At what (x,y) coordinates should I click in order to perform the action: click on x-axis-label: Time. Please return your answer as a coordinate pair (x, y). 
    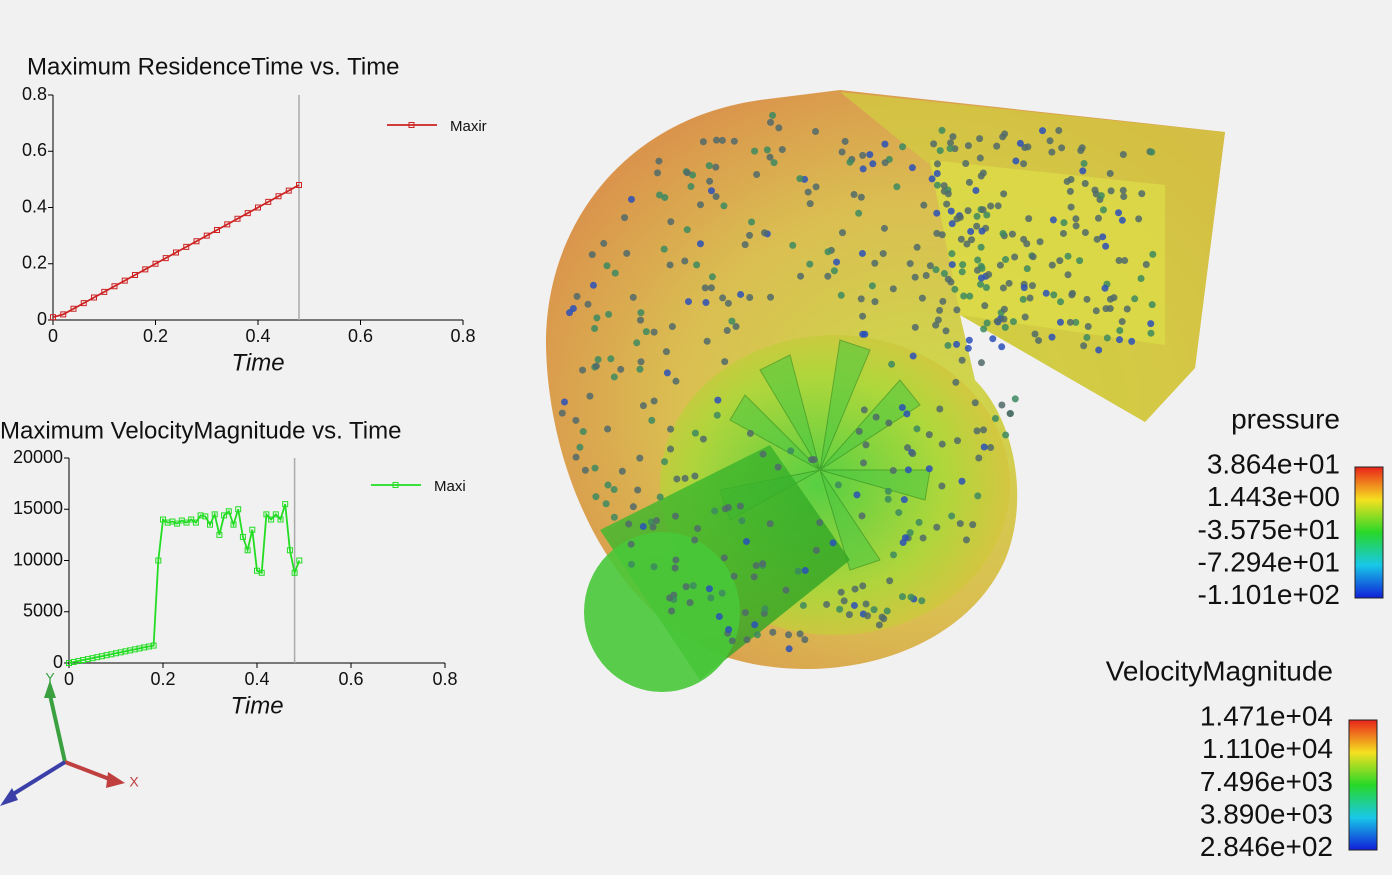
    Looking at the image, I should click on (257, 362).